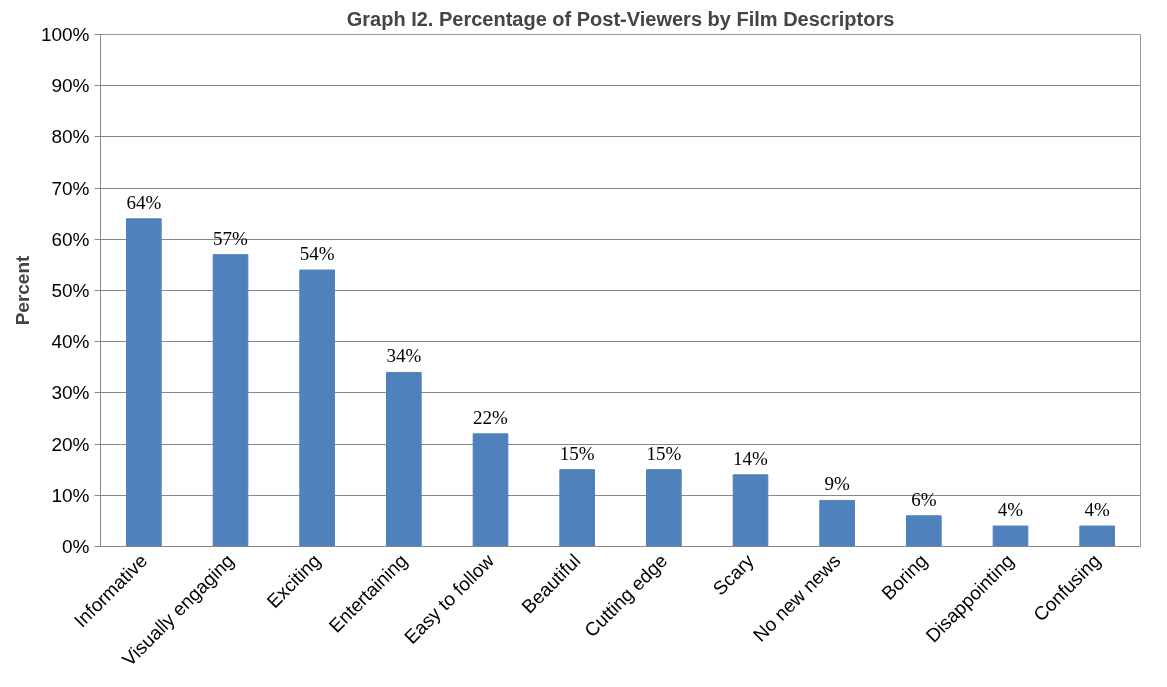 This screenshot has width=1167, height=687. I want to click on y-tick-label: 30%, so click(70, 393).